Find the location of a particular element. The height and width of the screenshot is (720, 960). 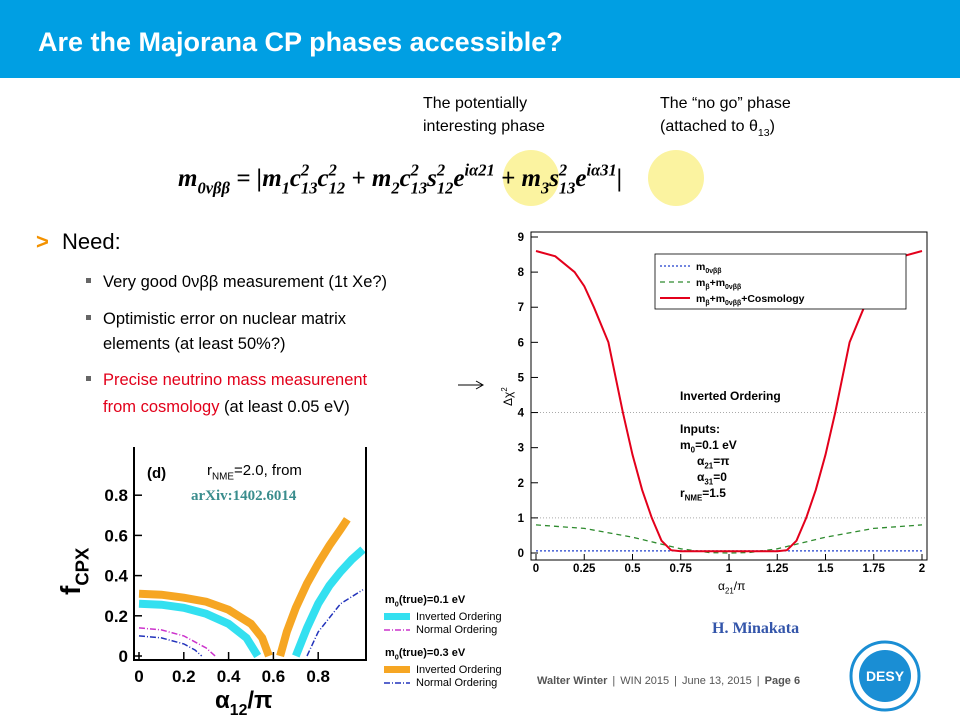

bullet-heading: Need: is located at coordinates (91, 241).